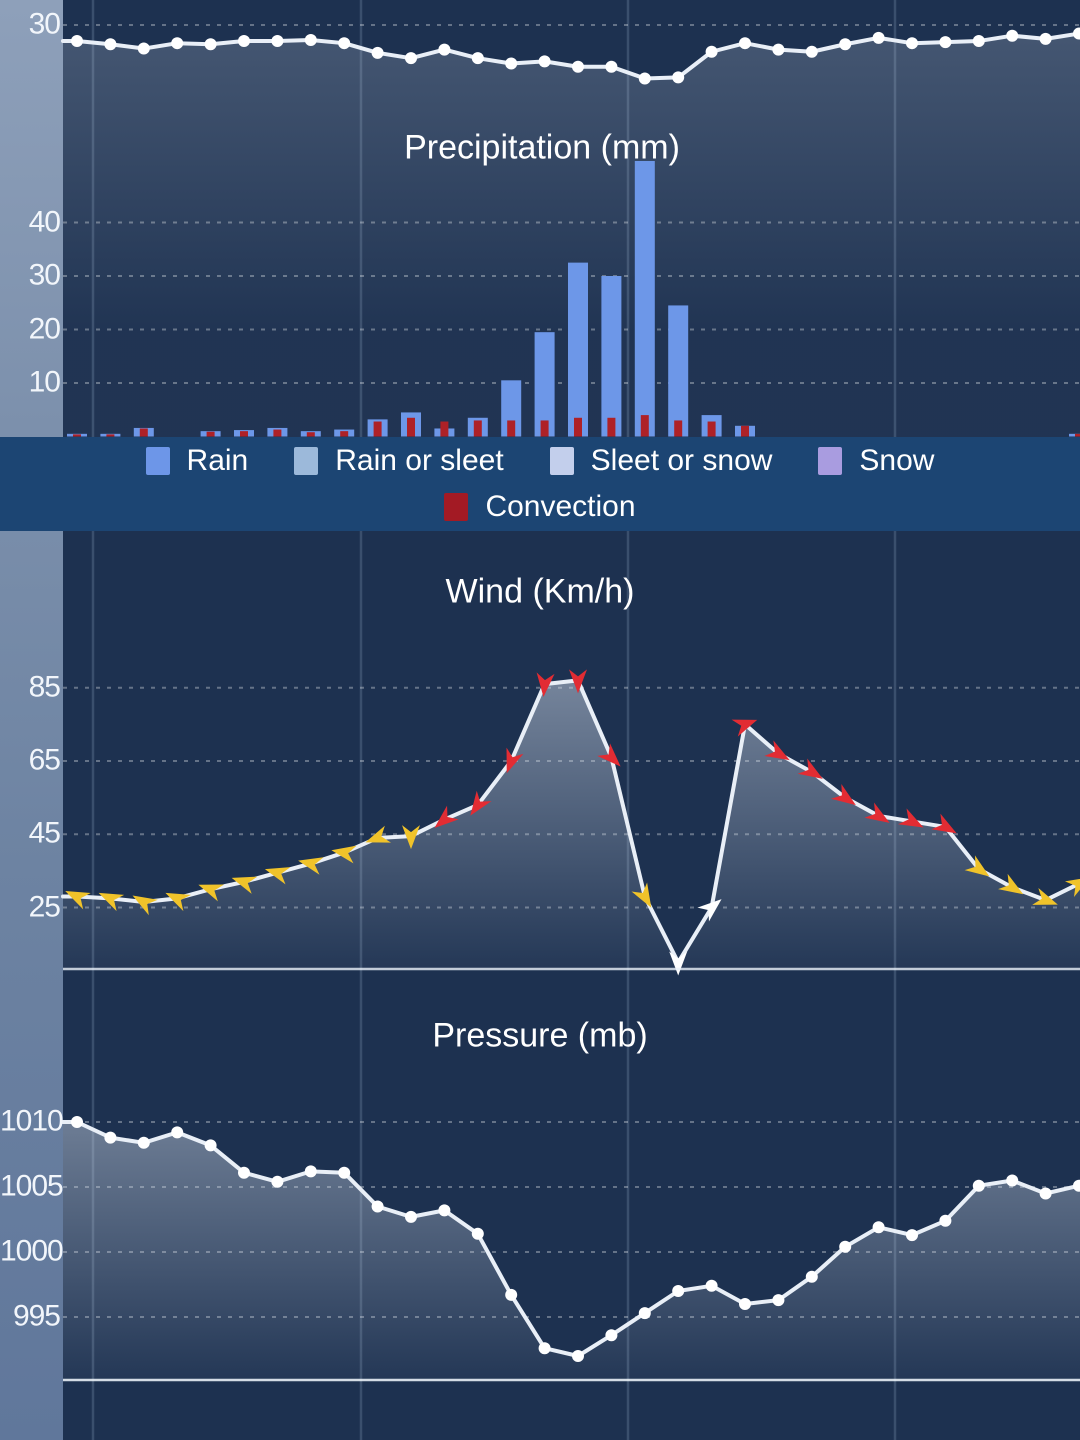  What do you see at coordinates (44, 328) in the screenshot?
I see `axis-tick-label: 20` at bounding box center [44, 328].